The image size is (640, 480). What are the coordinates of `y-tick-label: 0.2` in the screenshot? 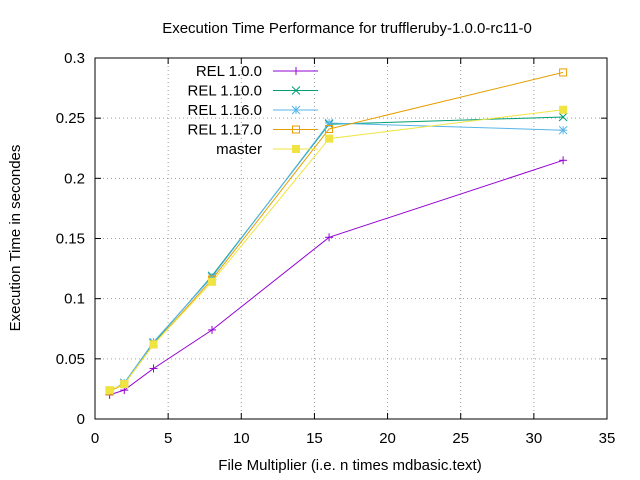 It's located at (74, 178).